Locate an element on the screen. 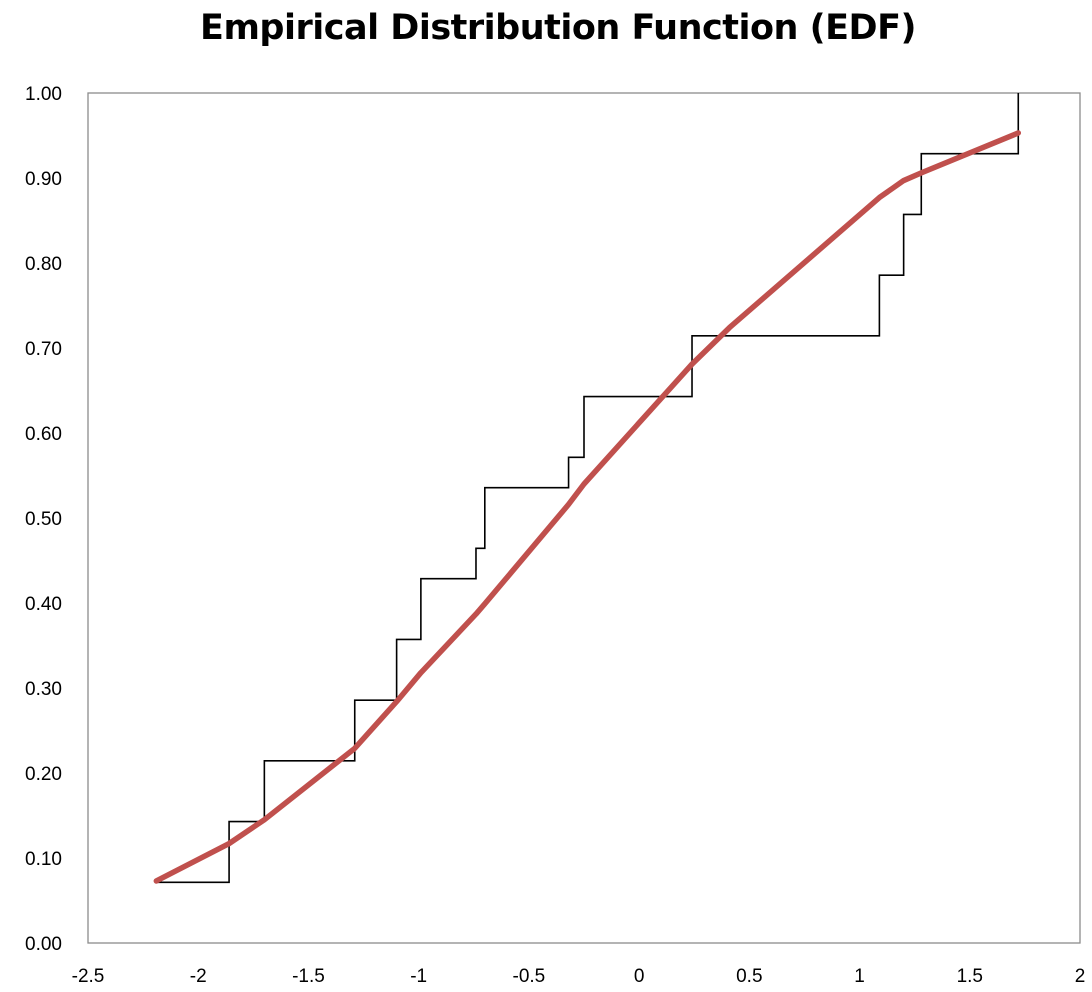  y-tick-label: 0.40 is located at coordinates (43, 604).